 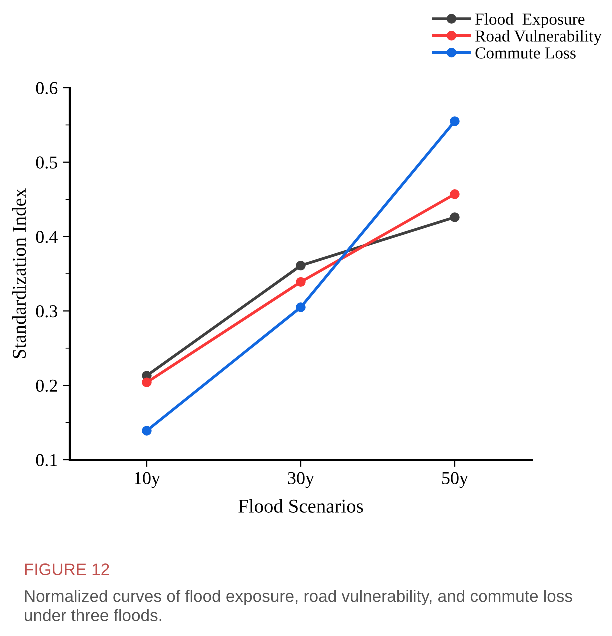 I want to click on x-tick-label: 30y, so click(x=301, y=480).